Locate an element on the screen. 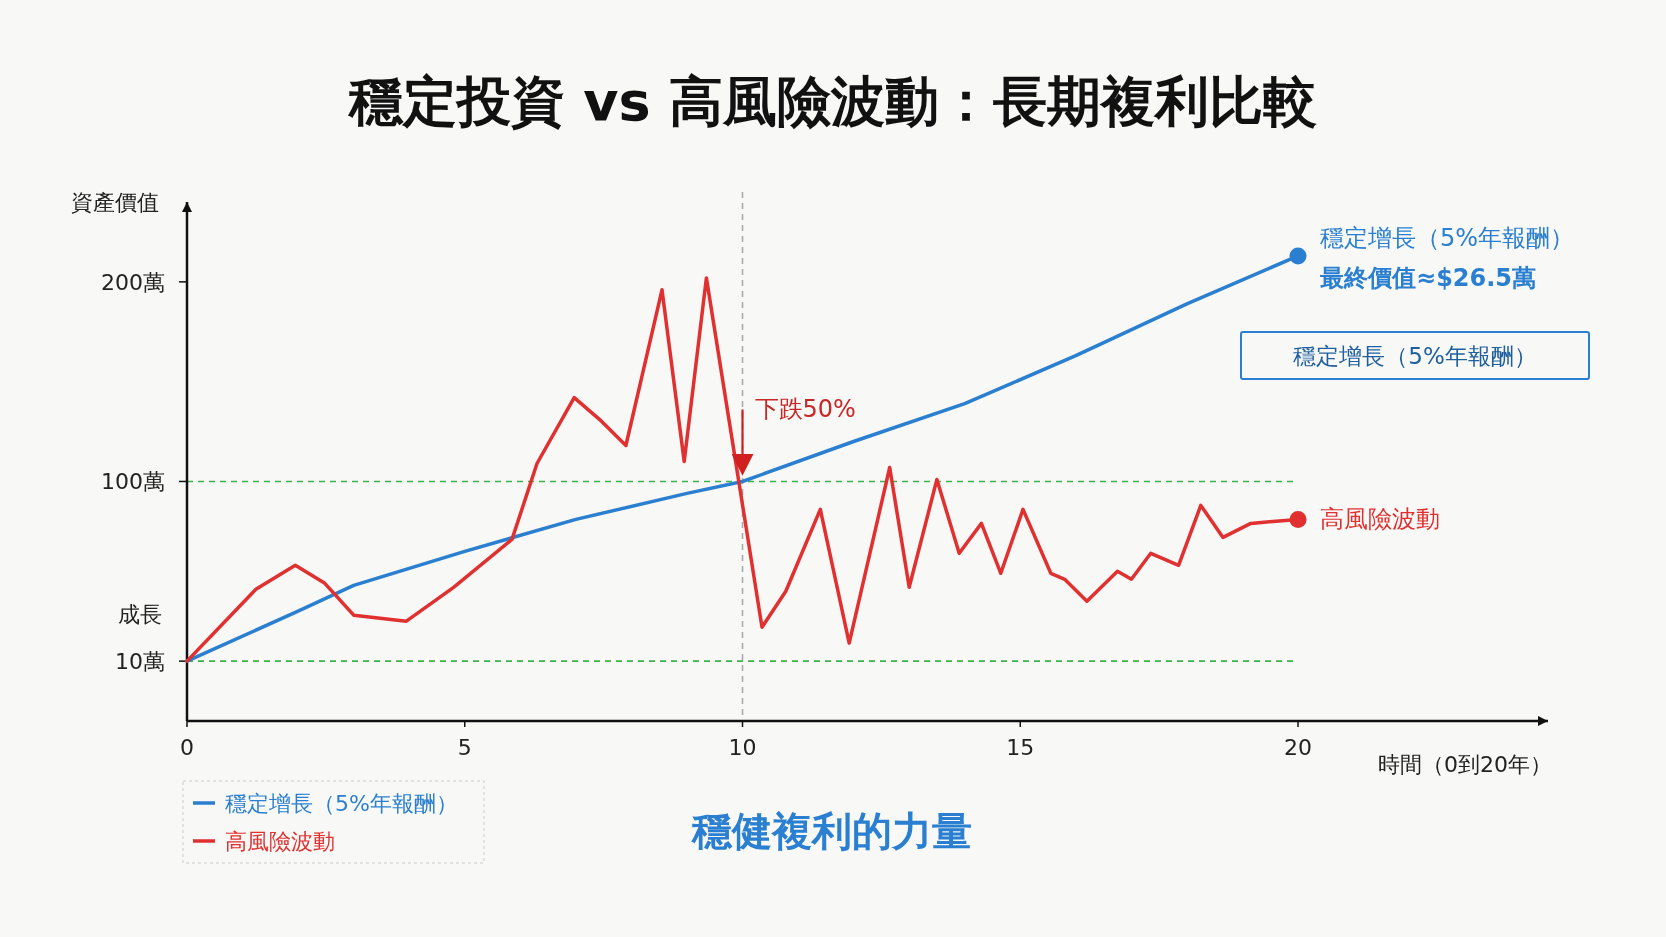  y-axis-title: 資產價值 is located at coordinates (115, 202).